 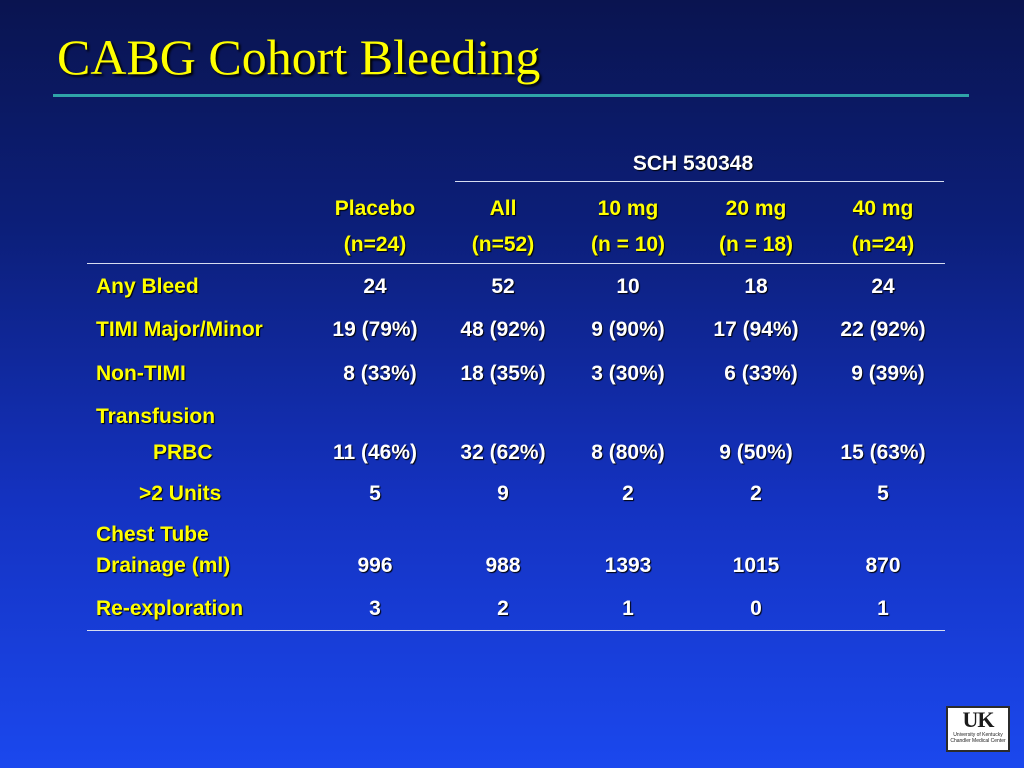 I want to click on cell-all: 52, so click(x=503, y=286).